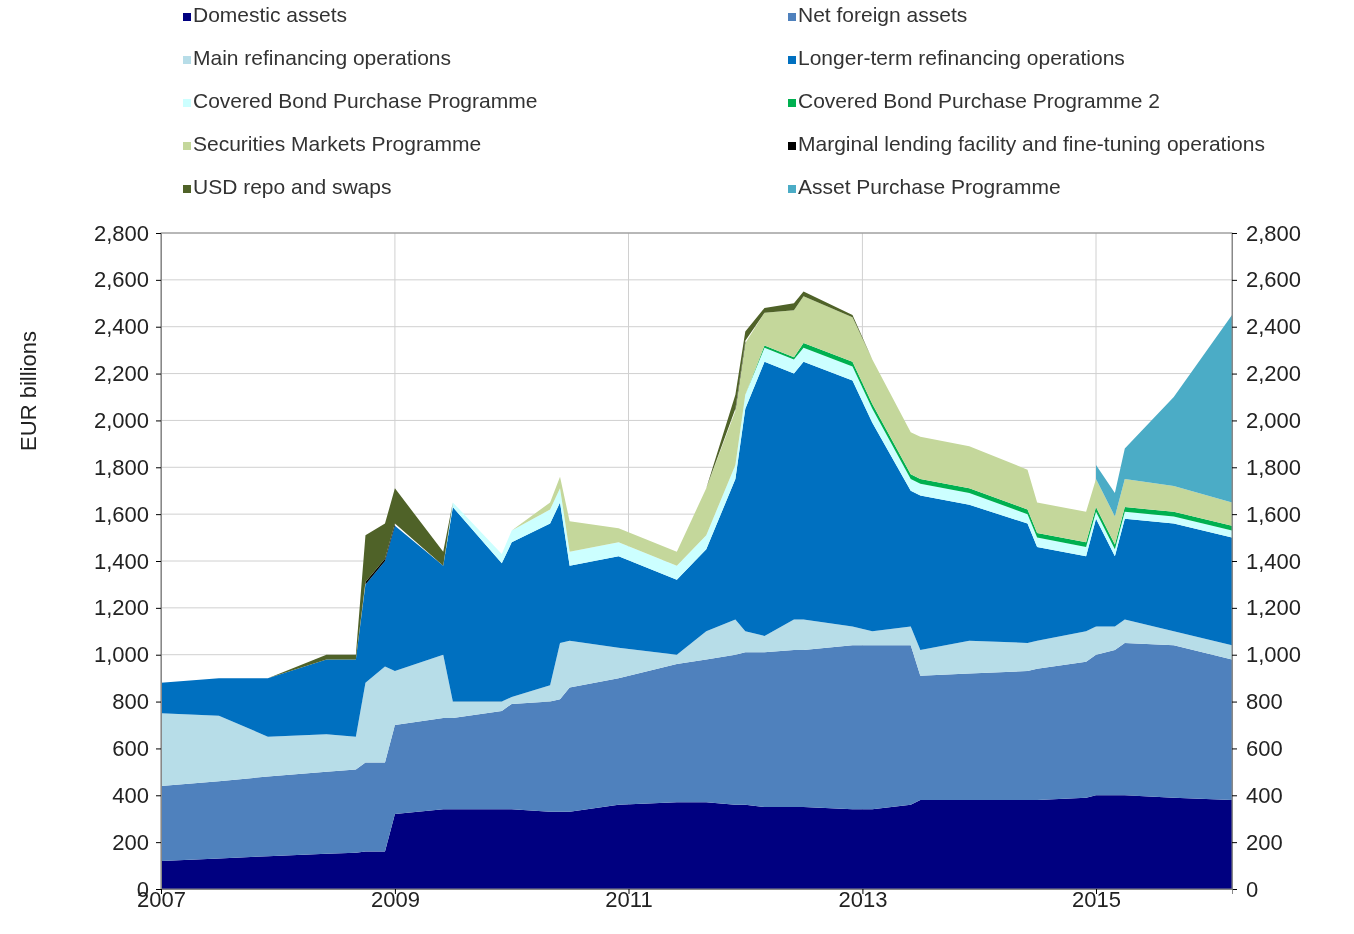 The height and width of the screenshot is (934, 1354). Describe the element at coordinates (1274, 233) in the screenshot. I see `y2-tick-label: 2,800` at that location.